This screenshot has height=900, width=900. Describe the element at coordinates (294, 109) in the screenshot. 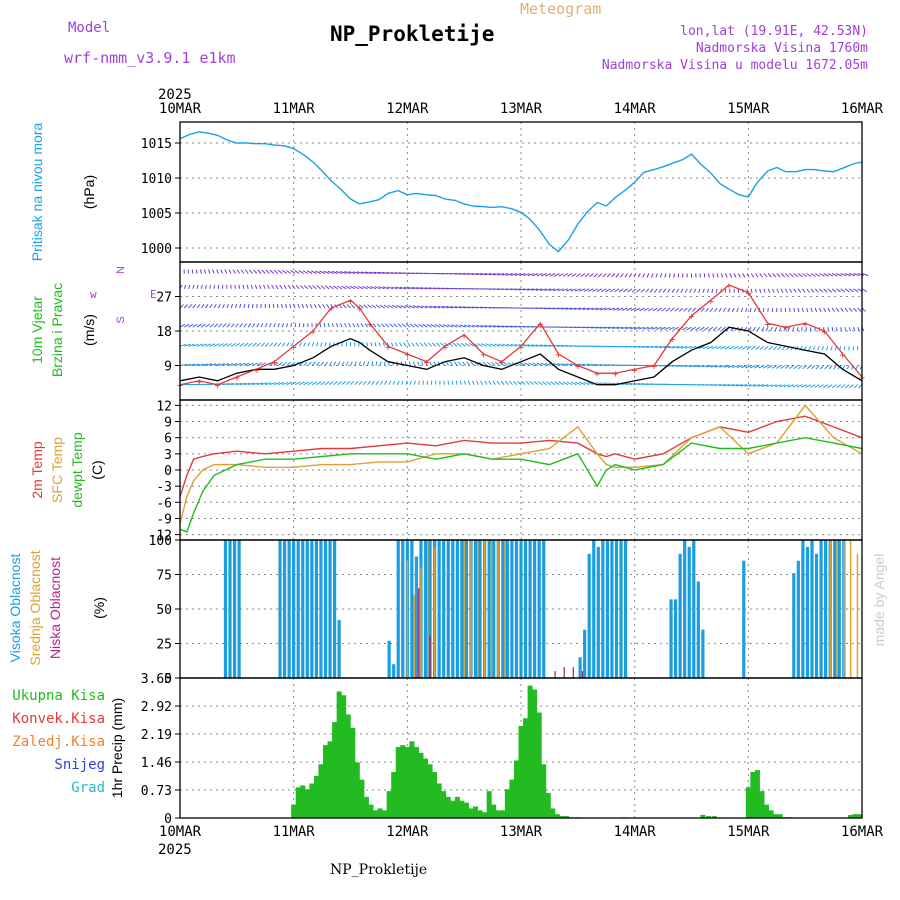

I see `top-x-tick-label: 11MAR` at that location.